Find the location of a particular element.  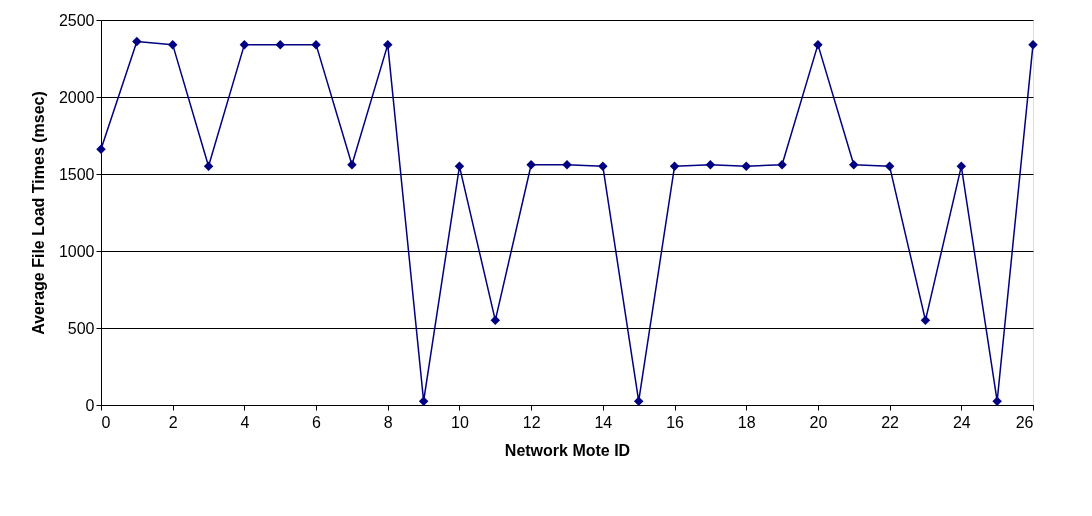

x-tick-label: 8 is located at coordinates (388, 422).